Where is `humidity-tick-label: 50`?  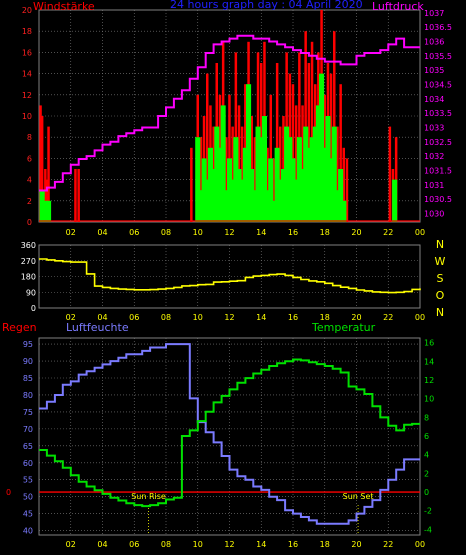 humidity-tick-label: 50 is located at coordinates (28, 497).